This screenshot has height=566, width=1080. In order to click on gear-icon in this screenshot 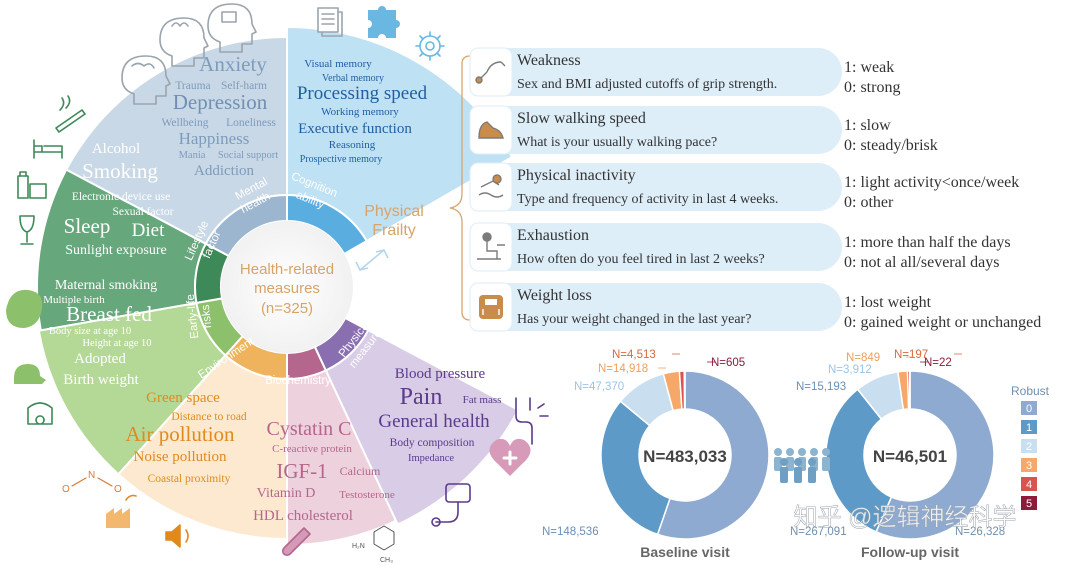, I will do `click(430, 46)`.